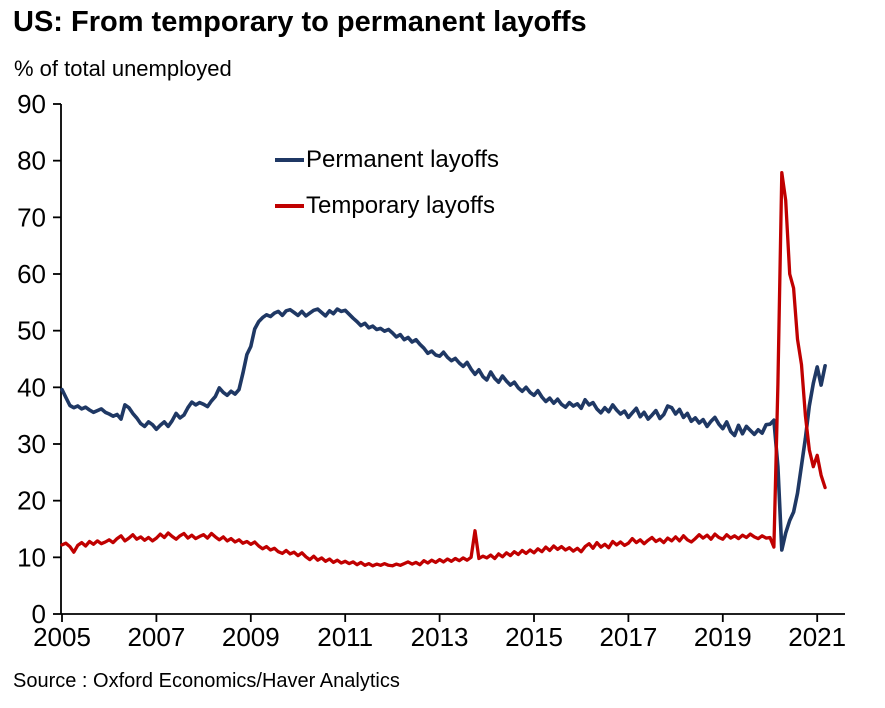  What do you see at coordinates (402, 159) in the screenshot?
I see `legend-label-permanent: Permanent layoffs` at bounding box center [402, 159].